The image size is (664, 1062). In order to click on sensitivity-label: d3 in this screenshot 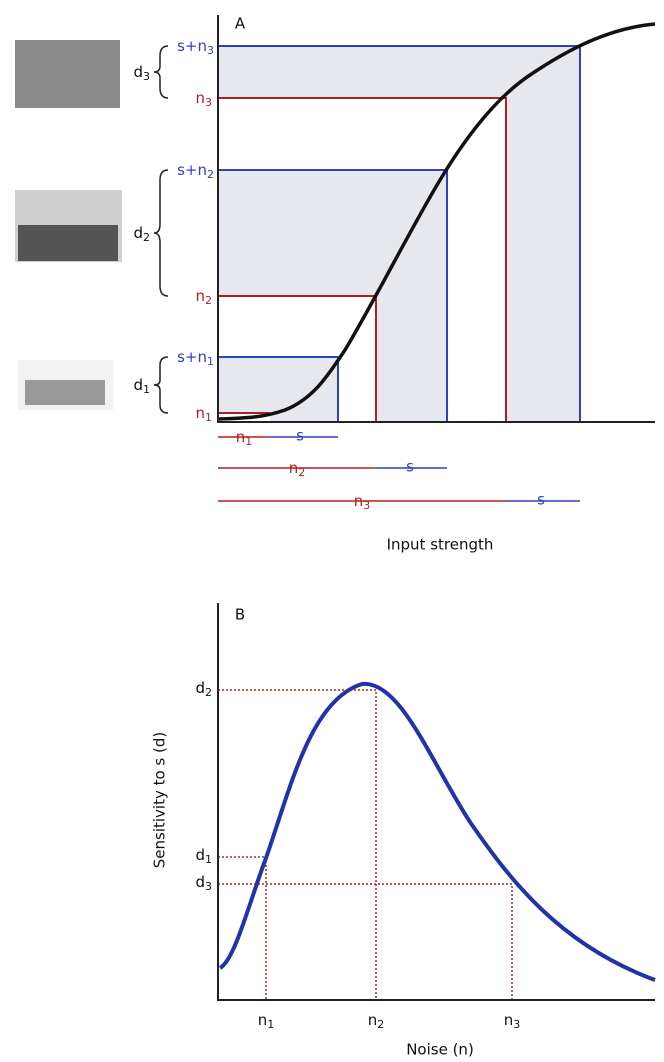, I will do `click(141, 73)`.